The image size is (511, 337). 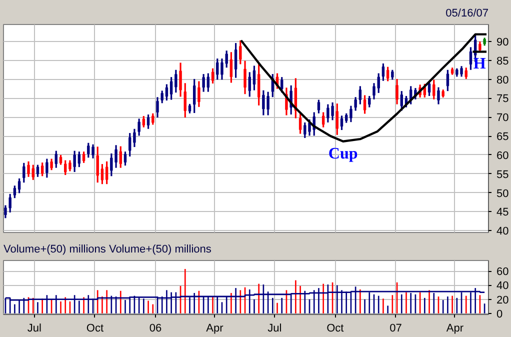 What do you see at coordinates (502, 80) in the screenshot?
I see `y-tick-label: 80` at bounding box center [502, 80].